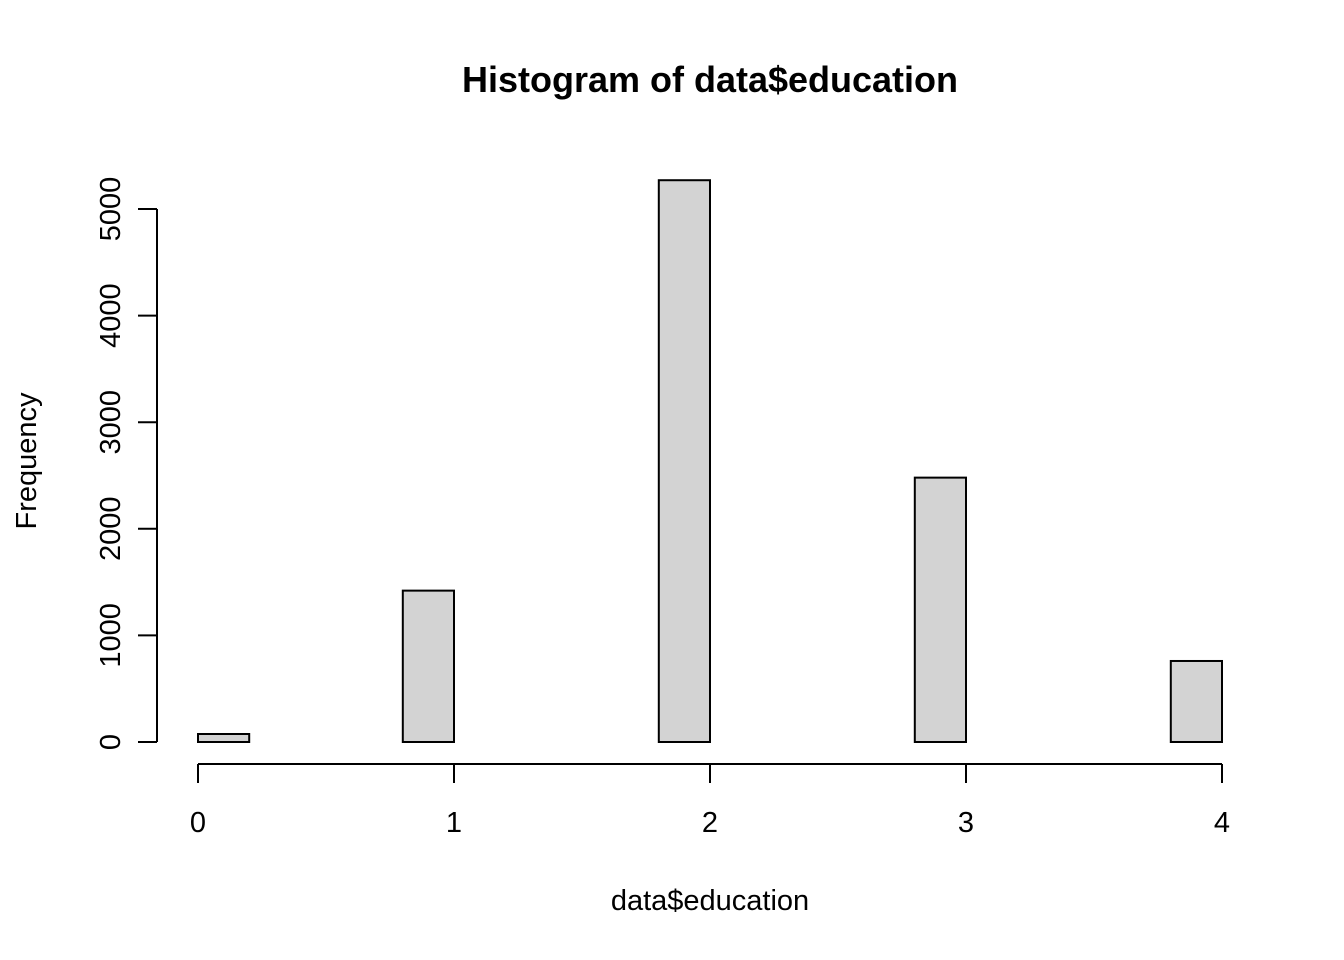 This screenshot has height=960, width=1344. Describe the element at coordinates (1222, 823) in the screenshot. I see `x-tick-label: 4` at that location.